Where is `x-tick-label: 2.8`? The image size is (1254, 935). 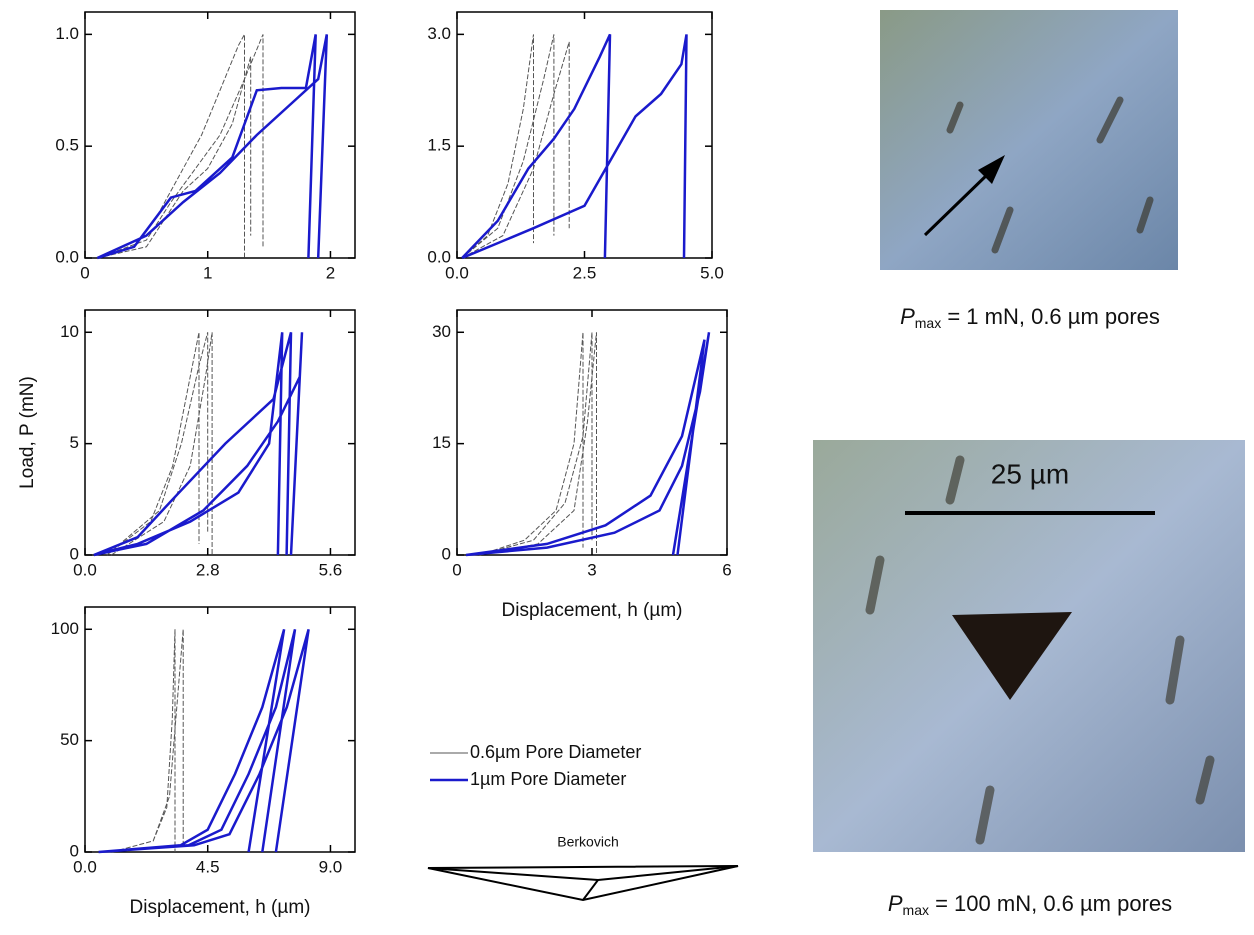 x-tick-label: 2.8 is located at coordinates (208, 569).